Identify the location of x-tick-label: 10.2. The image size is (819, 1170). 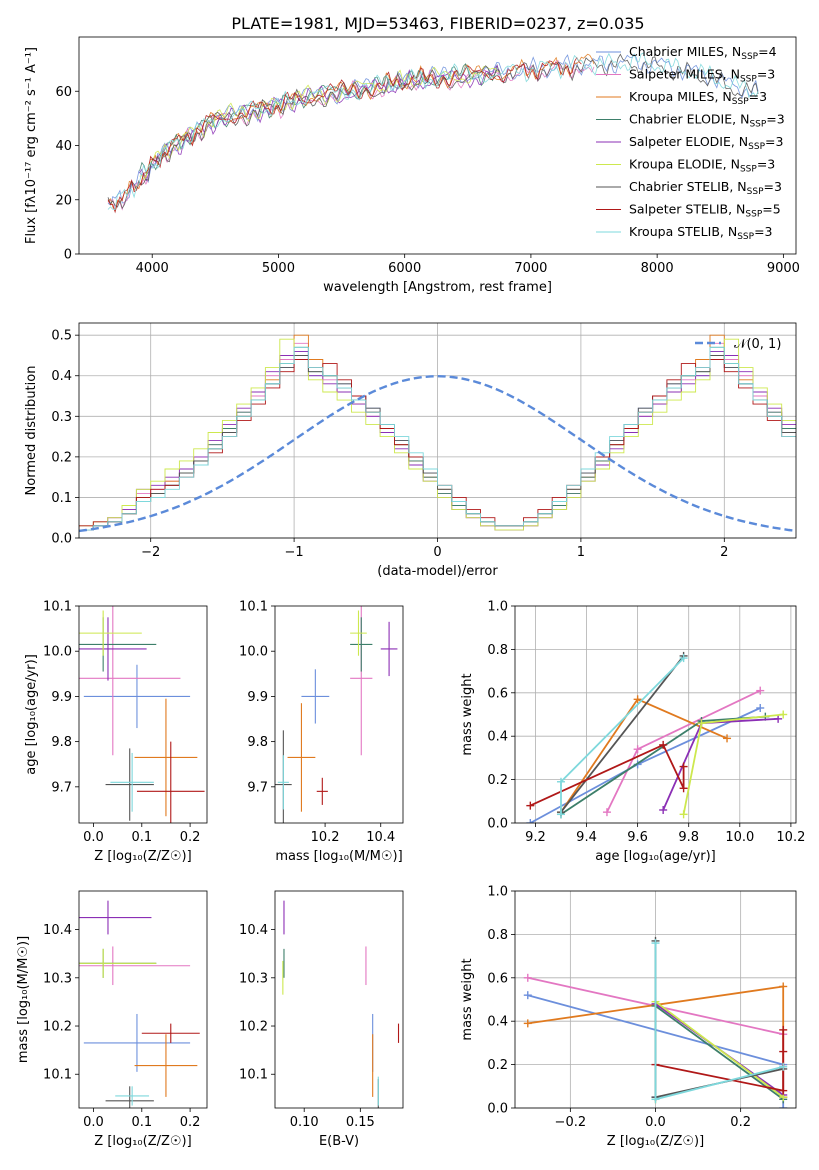
(325, 837).